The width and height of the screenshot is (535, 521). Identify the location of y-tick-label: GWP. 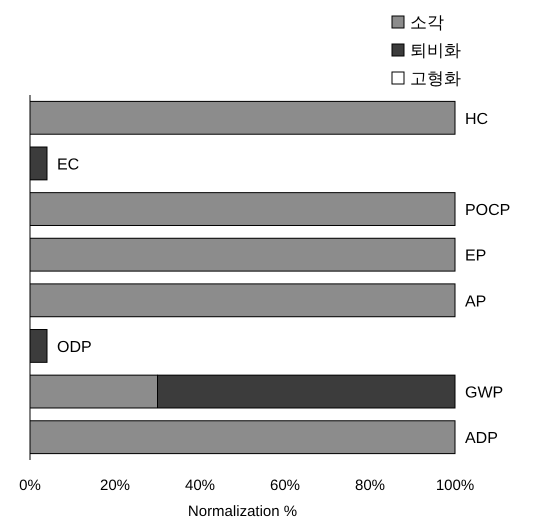
(484, 393).